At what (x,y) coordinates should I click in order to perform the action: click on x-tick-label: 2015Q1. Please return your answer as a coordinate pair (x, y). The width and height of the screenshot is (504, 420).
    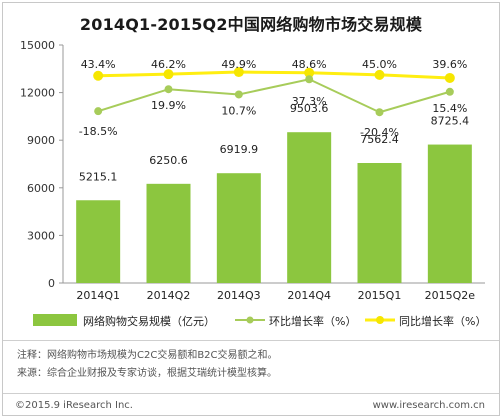
    Looking at the image, I should click on (380, 295).